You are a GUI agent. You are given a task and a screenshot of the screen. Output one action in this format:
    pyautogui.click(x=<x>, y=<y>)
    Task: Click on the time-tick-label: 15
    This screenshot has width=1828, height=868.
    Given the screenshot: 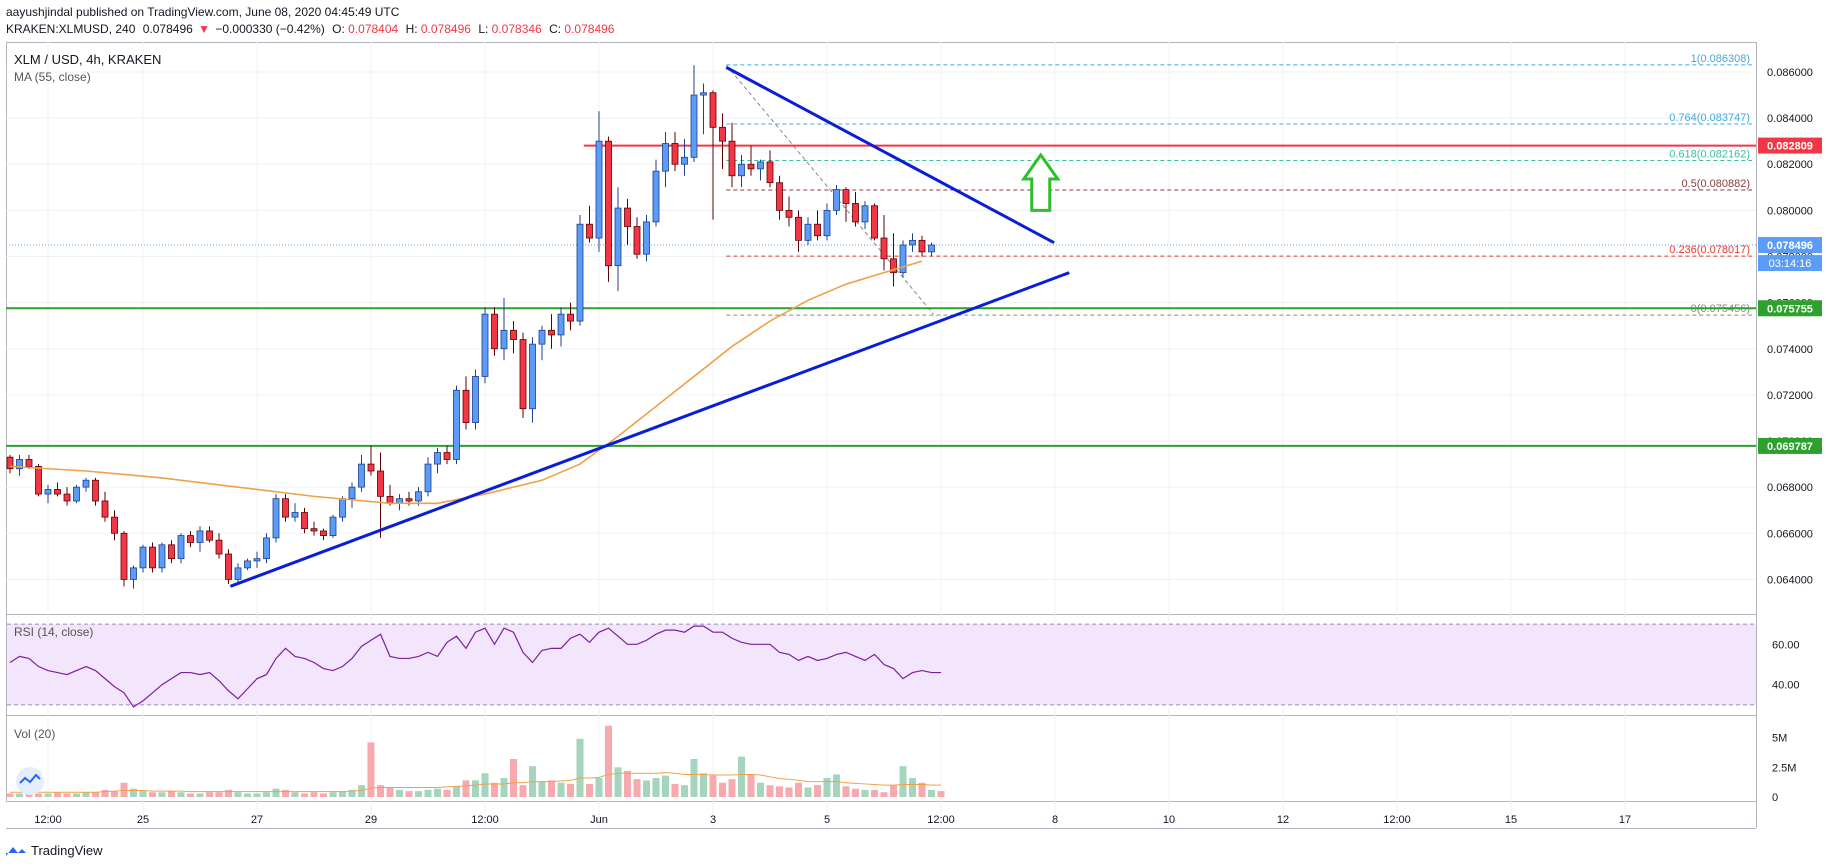 What is the action you would take?
    pyautogui.click(x=1511, y=820)
    